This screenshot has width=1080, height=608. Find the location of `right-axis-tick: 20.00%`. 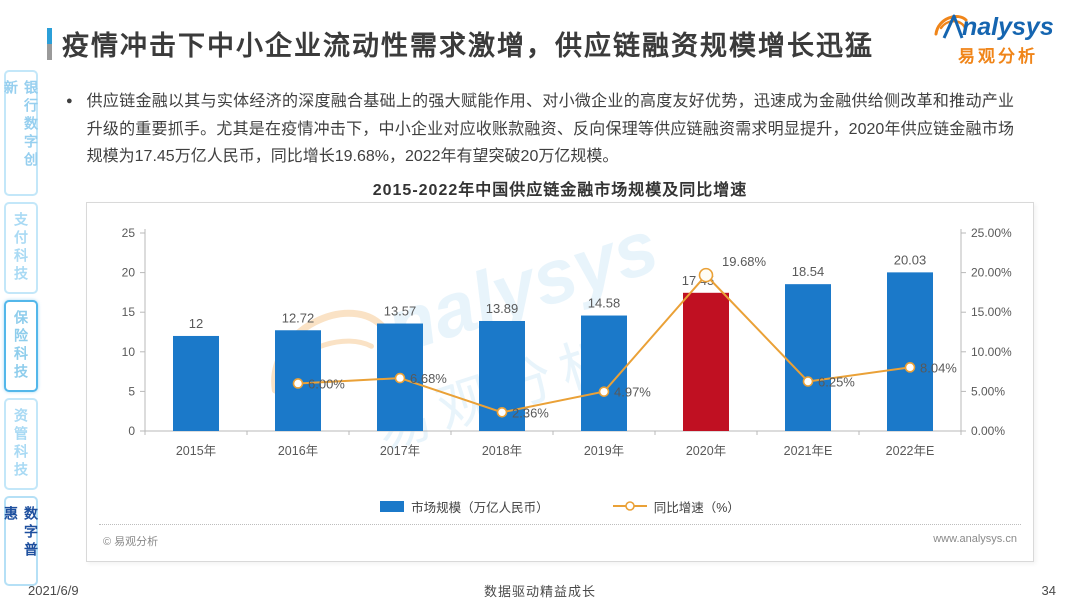

right-axis-tick: 20.00% is located at coordinates (991, 273).